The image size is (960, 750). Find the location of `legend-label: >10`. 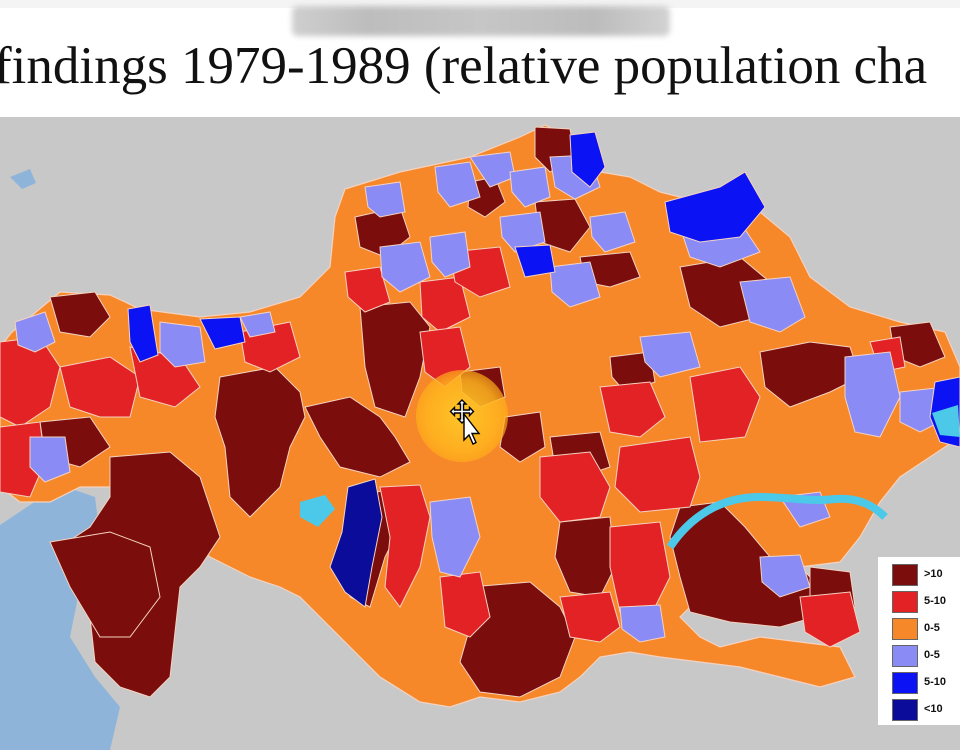

legend-label: >10 is located at coordinates (933, 574).